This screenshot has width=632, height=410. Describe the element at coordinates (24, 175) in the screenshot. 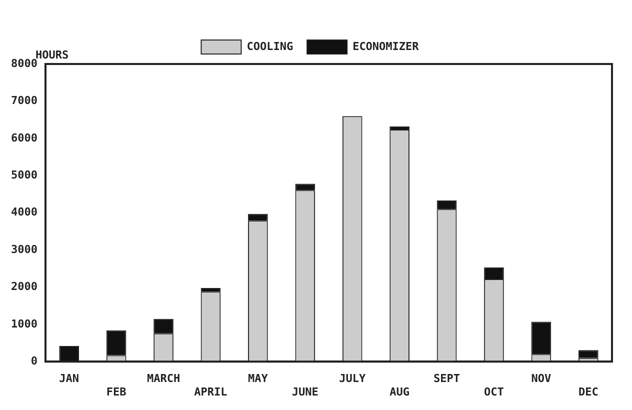

I see `y-tick-label: 5000` at that location.